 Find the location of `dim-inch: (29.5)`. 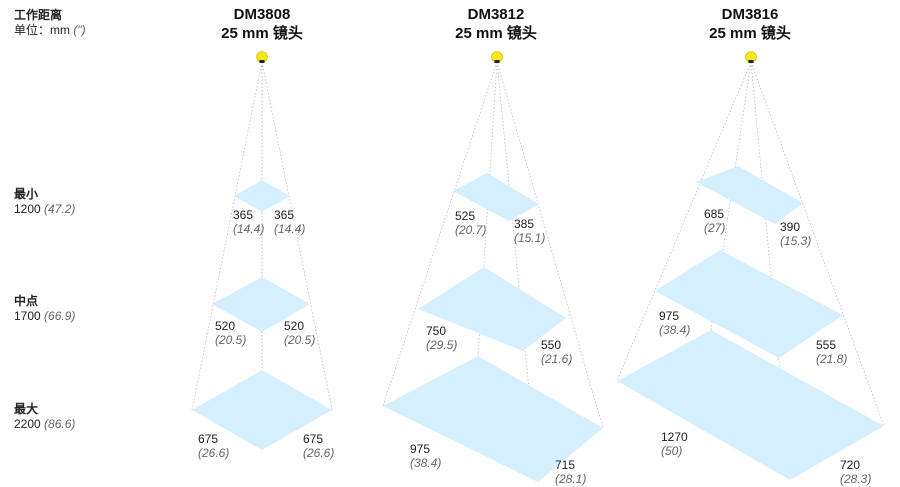

dim-inch: (29.5) is located at coordinates (442, 345).